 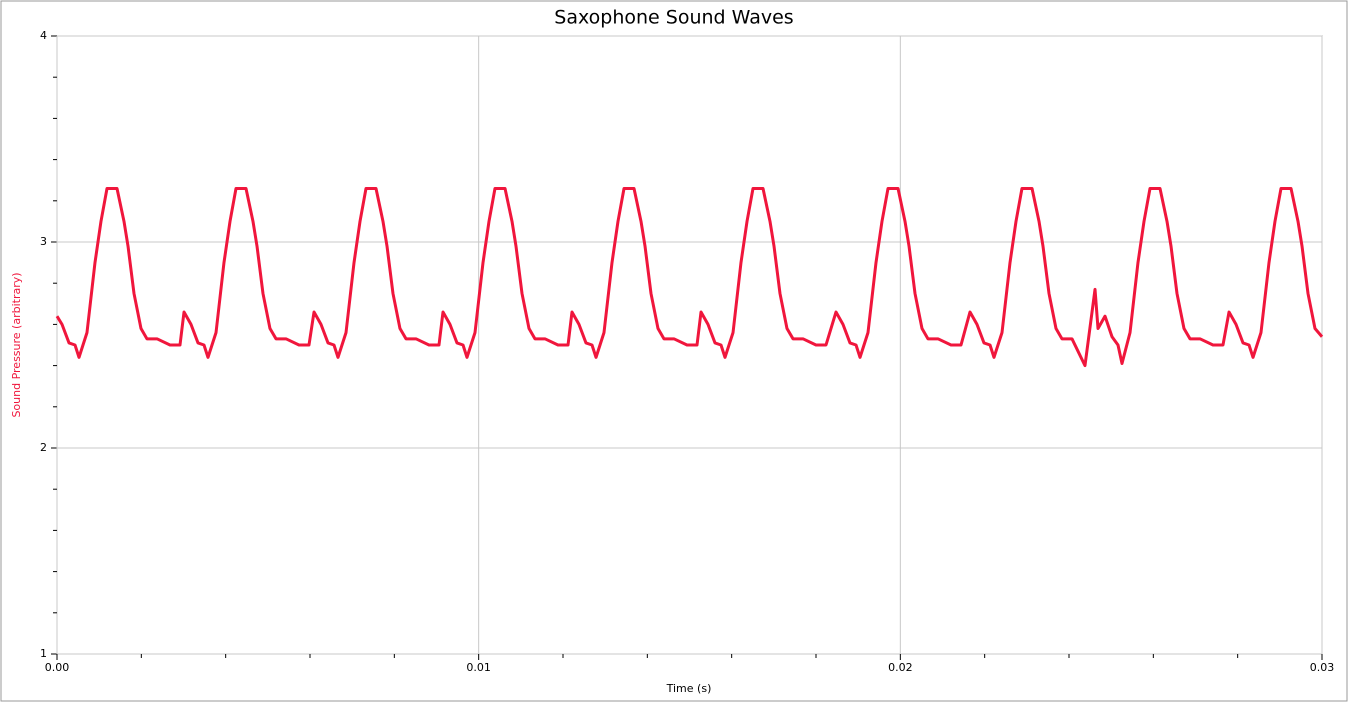 What do you see at coordinates (43, 447) in the screenshot?
I see `y-tick-label: 2` at bounding box center [43, 447].